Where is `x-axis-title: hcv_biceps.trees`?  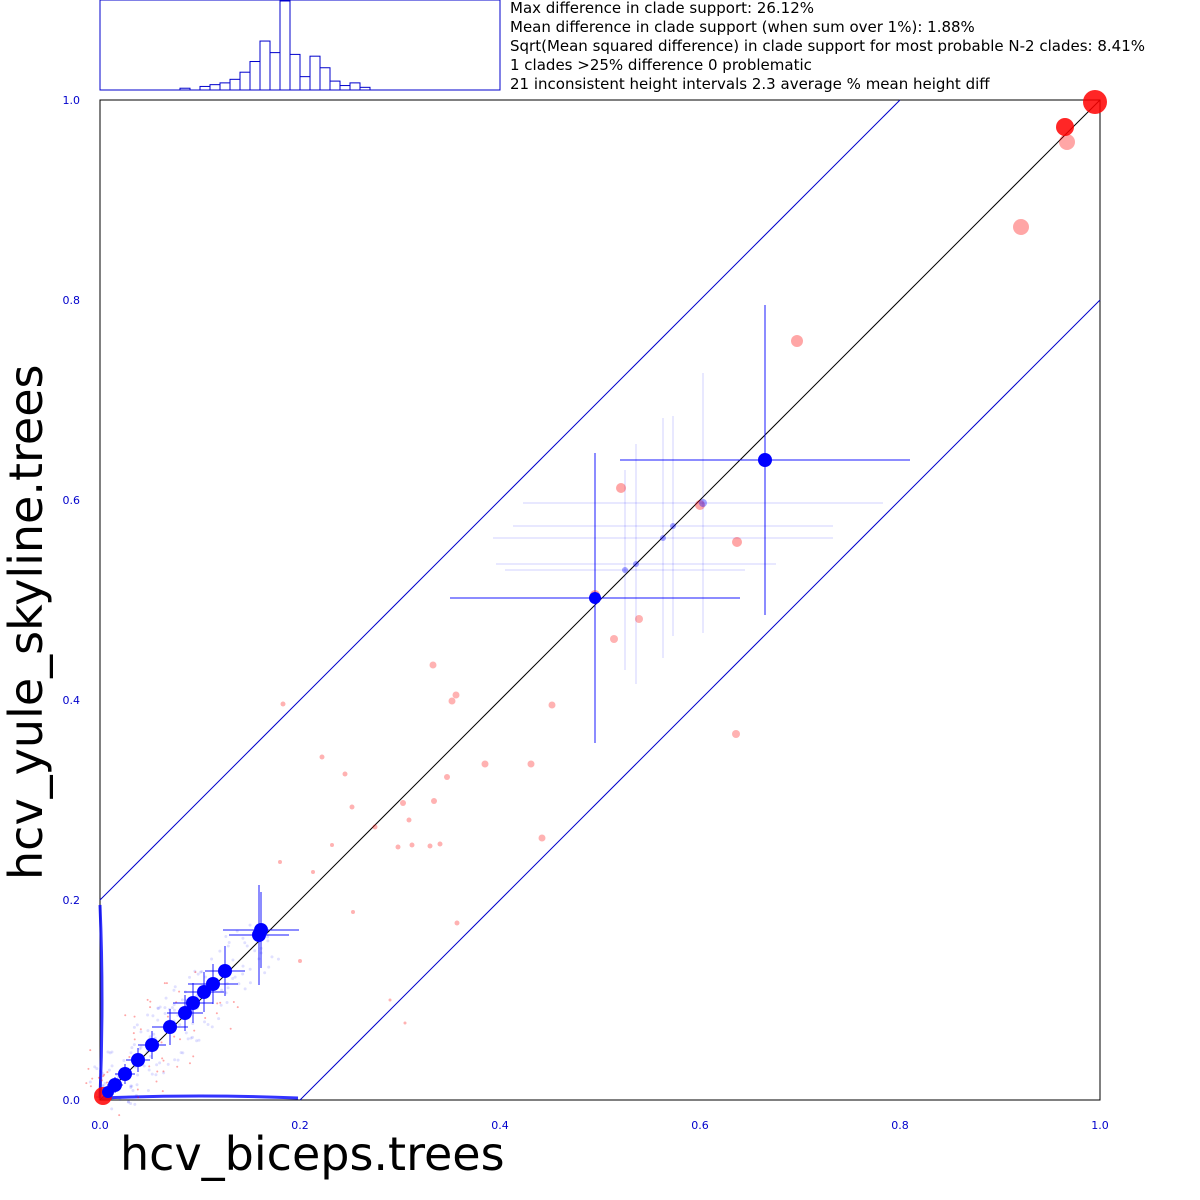 x-axis-title: hcv_biceps.trees is located at coordinates (312, 1154).